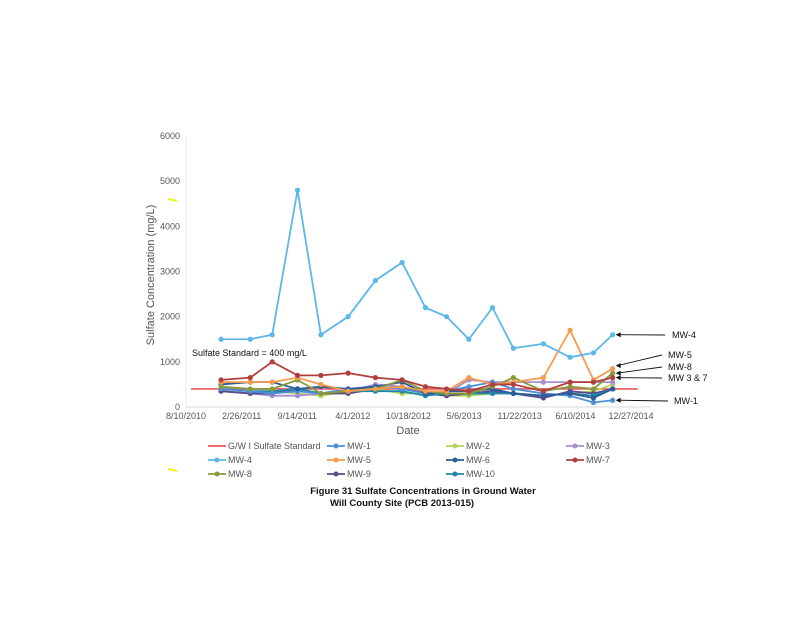 Image resolution: width=800 pixels, height=618 pixels. What do you see at coordinates (630, 416) in the screenshot?
I see `x-tick-label: 12/27/2014` at bounding box center [630, 416].